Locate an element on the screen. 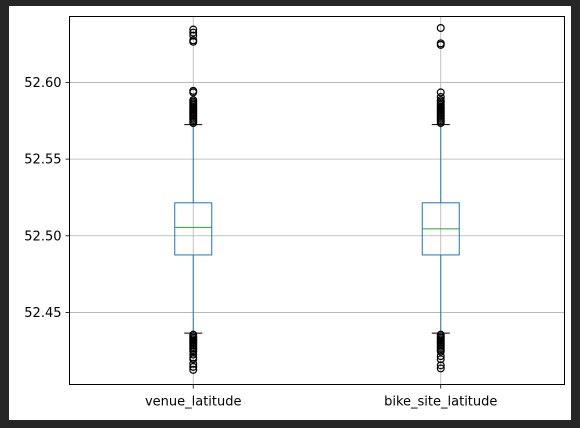 Image resolution: width=580 pixels, height=428 pixels. box-venue_latitude is located at coordinates (193, 199).